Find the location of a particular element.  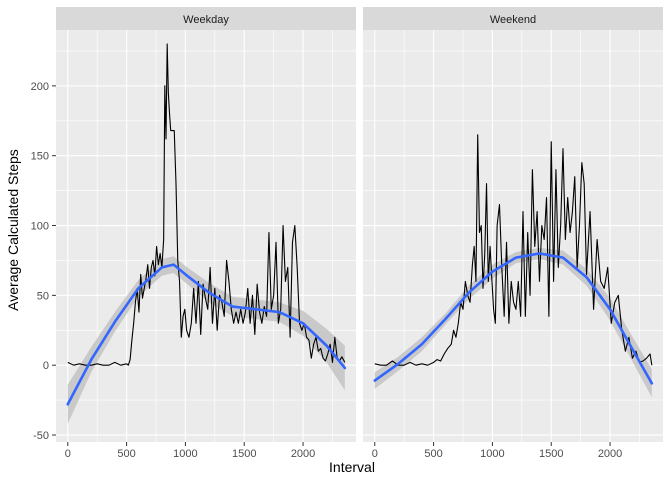

y-tick-label: 0 is located at coordinates (46, 366).